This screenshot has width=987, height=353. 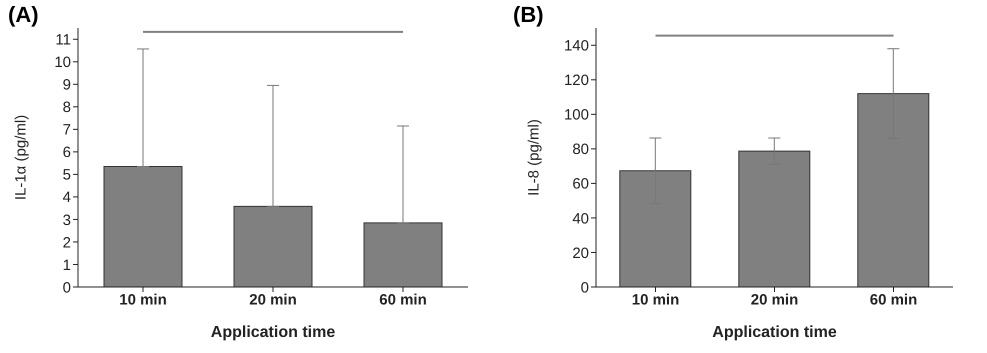 What do you see at coordinates (580, 184) in the screenshot?
I see `y-tick-label: 60` at bounding box center [580, 184].